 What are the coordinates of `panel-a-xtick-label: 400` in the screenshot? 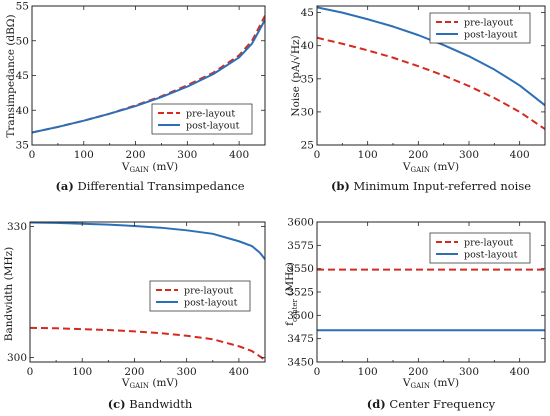 It's located at (239, 155).